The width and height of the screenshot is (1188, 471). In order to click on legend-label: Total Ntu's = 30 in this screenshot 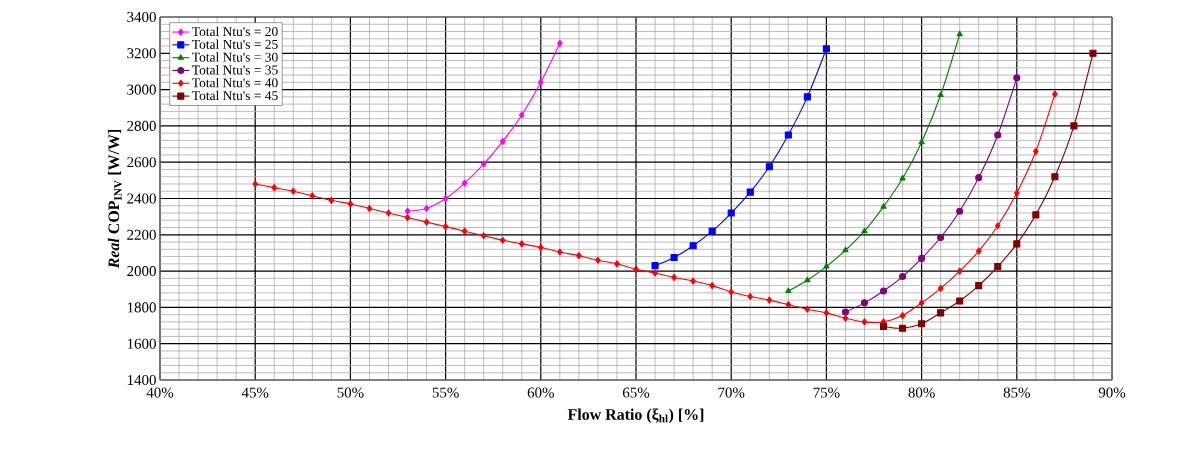, I will do `click(235, 57)`.